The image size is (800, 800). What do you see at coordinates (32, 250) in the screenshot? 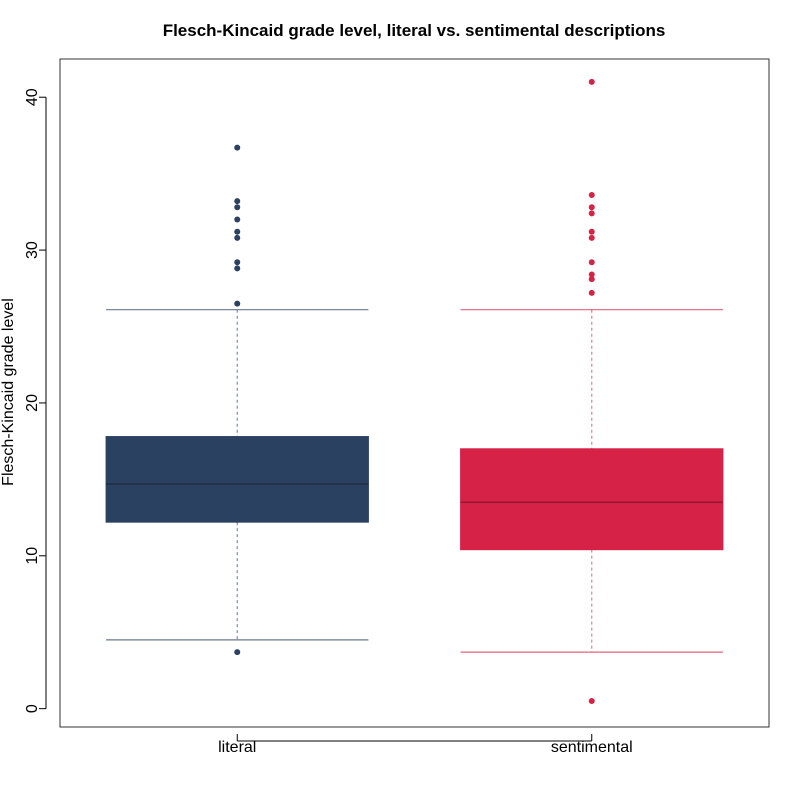
I see `y-tick-label: 30` at bounding box center [32, 250].